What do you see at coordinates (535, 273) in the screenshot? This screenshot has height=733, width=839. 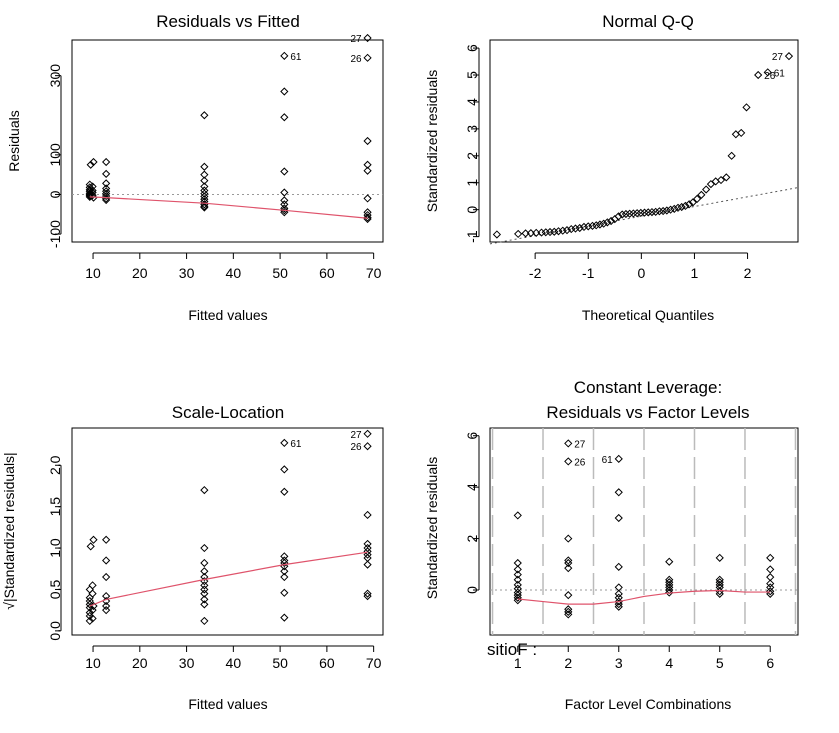 I see `x-tick-label: -2` at bounding box center [535, 273].